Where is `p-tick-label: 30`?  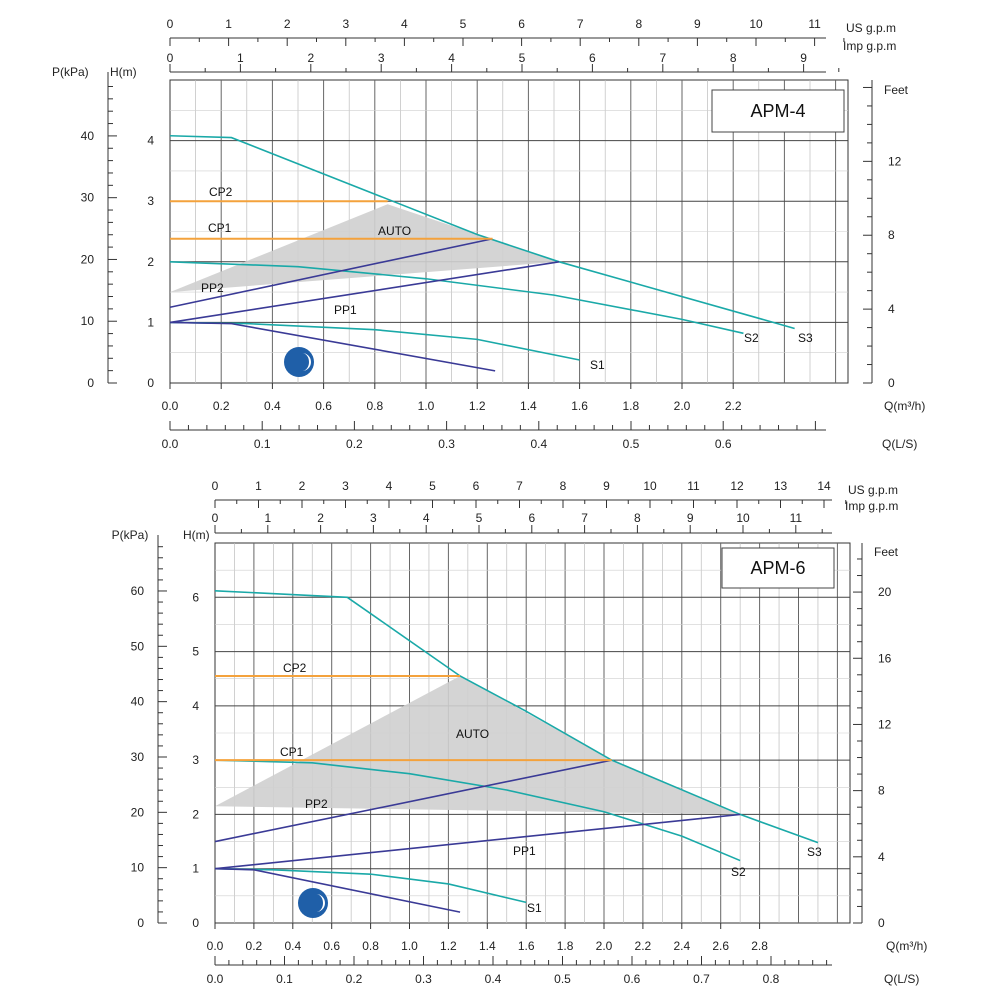 p-tick-label: 30 is located at coordinates (88, 198).